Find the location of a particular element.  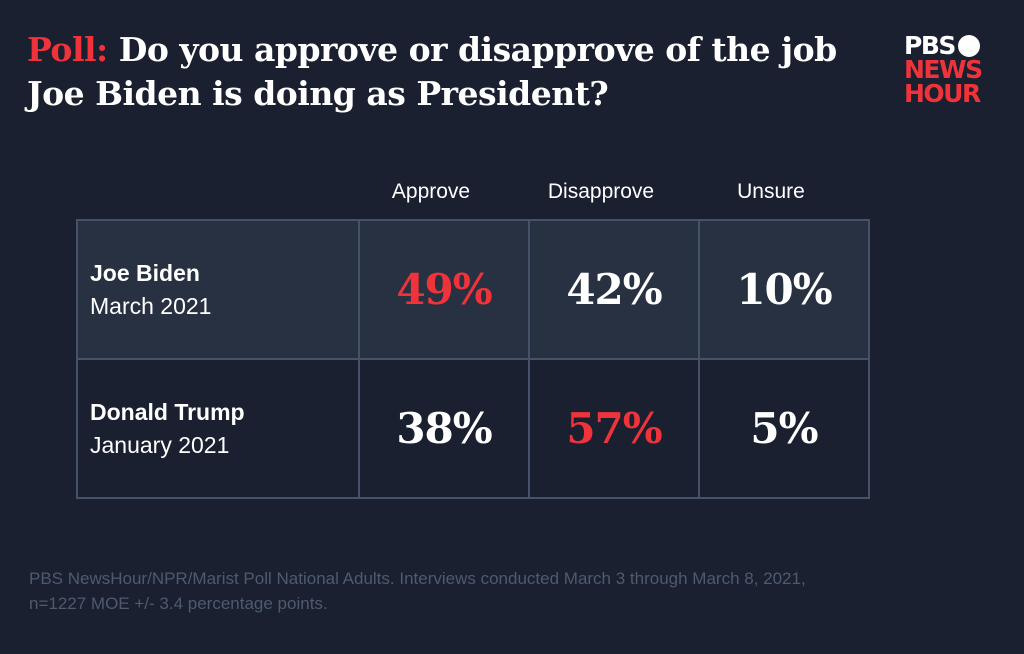

row-name: Joe Biden is located at coordinates (145, 272).